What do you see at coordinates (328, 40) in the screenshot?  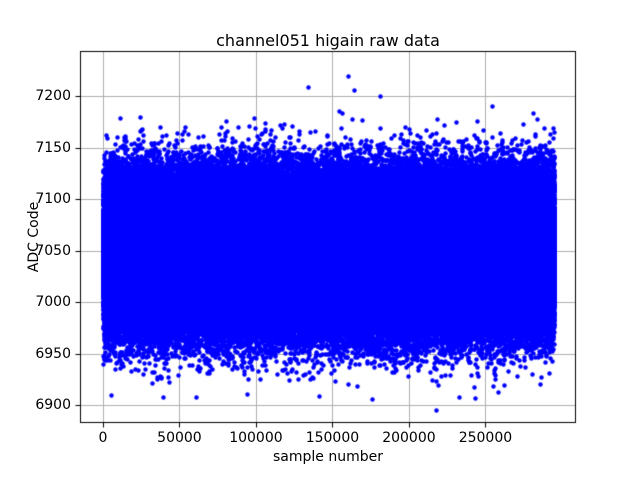 I see `chart-title: channel051 higain raw data` at bounding box center [328, 40].